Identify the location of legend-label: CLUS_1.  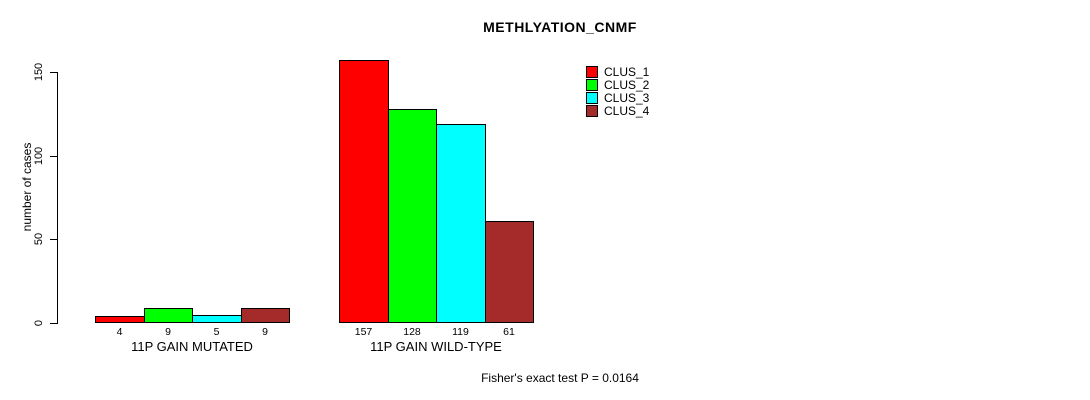
(627, 71).